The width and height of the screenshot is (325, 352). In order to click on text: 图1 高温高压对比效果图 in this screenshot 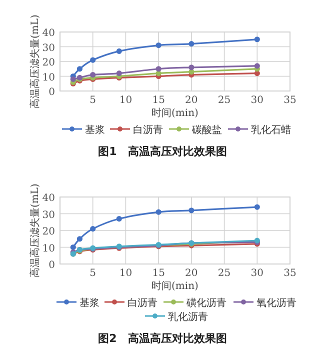, I will do `click(162, 151)`.